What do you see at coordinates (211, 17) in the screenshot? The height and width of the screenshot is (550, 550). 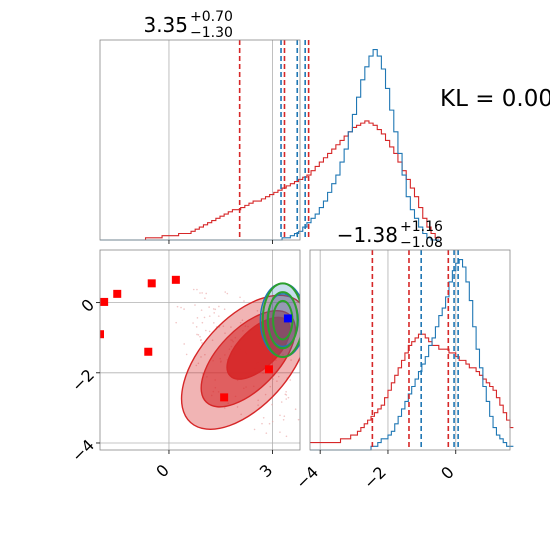 I see `panel-title-upper-error: +0.70` at bounding box center [211, 17].